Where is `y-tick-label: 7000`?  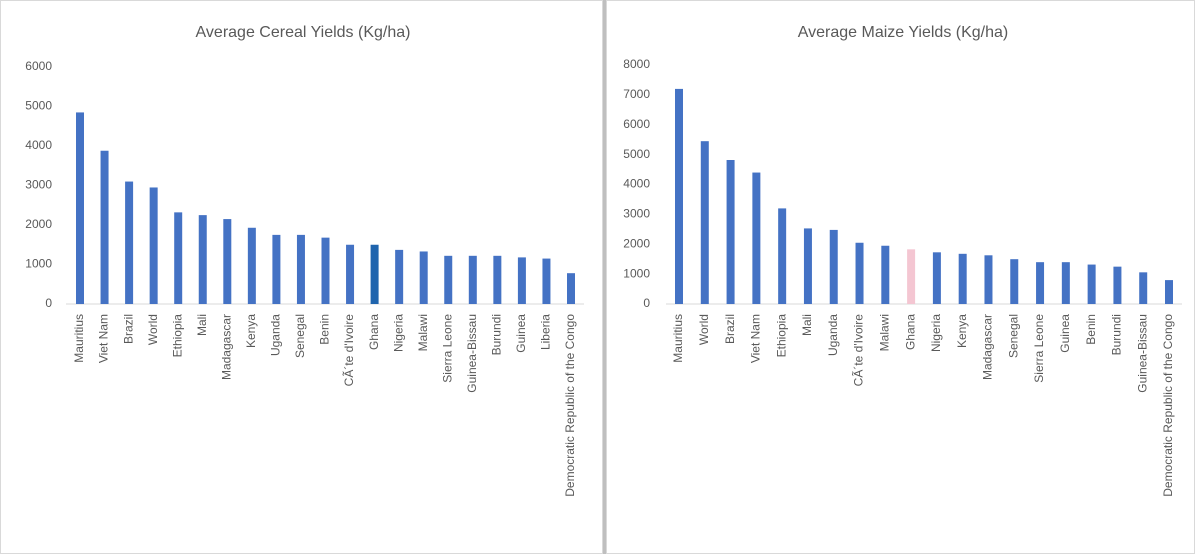
y-tick-label: 7000 is located at coordinates (636, 94).